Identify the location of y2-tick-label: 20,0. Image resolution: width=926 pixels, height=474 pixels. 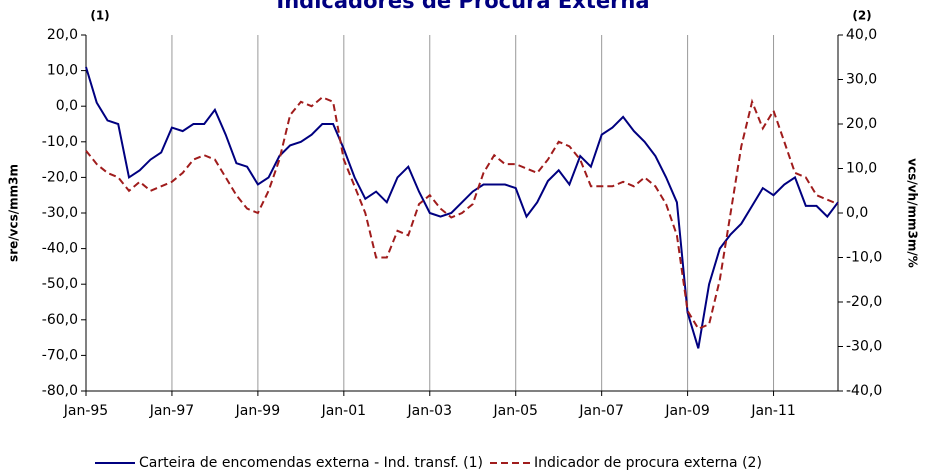
(861, 124).